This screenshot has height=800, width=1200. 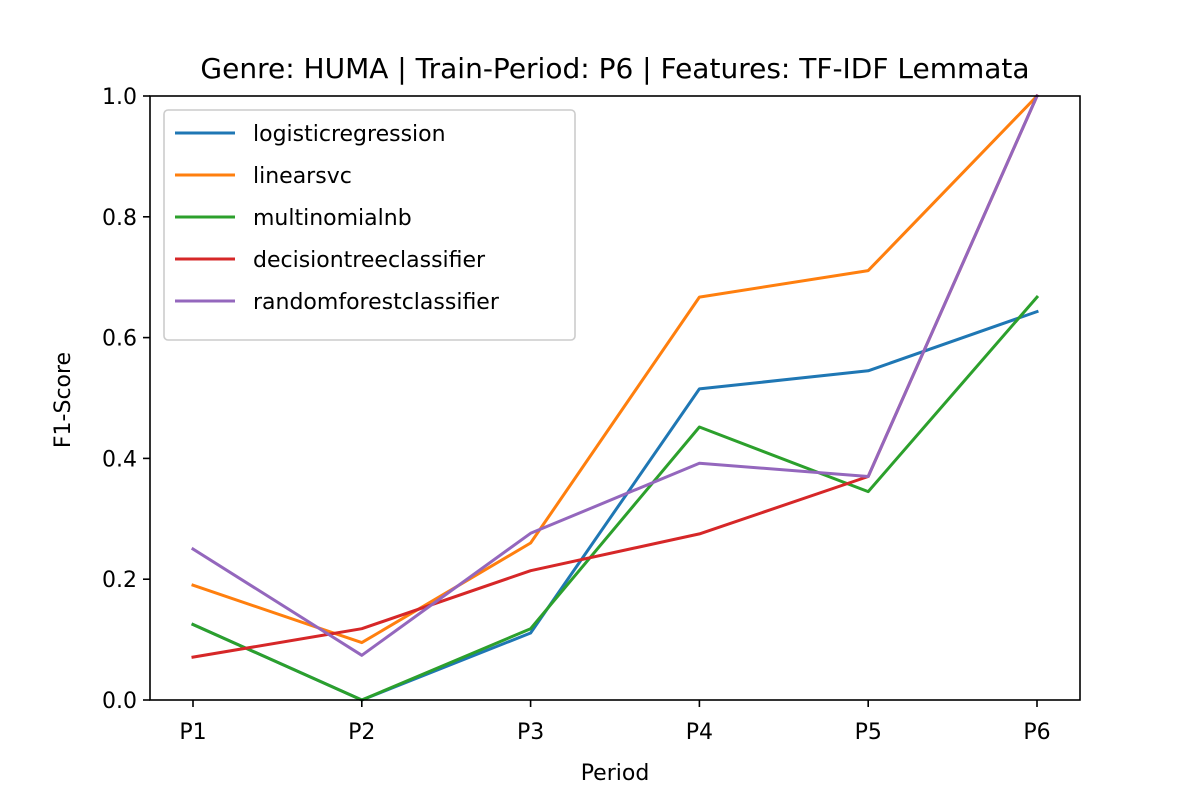 What do you see at coordinates (63, 400) in the screenshot?
I see `y-axis-label: F1-Score` at bounding box center [63, 400].